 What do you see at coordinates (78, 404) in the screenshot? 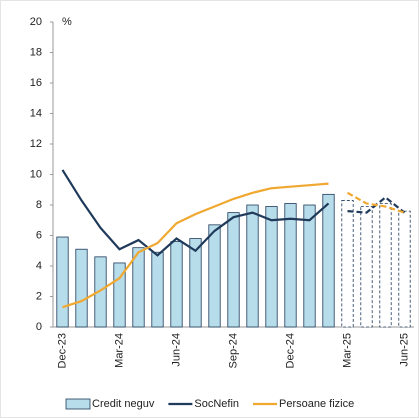
I see `legend-swatch` at bounding box center [78, 404].